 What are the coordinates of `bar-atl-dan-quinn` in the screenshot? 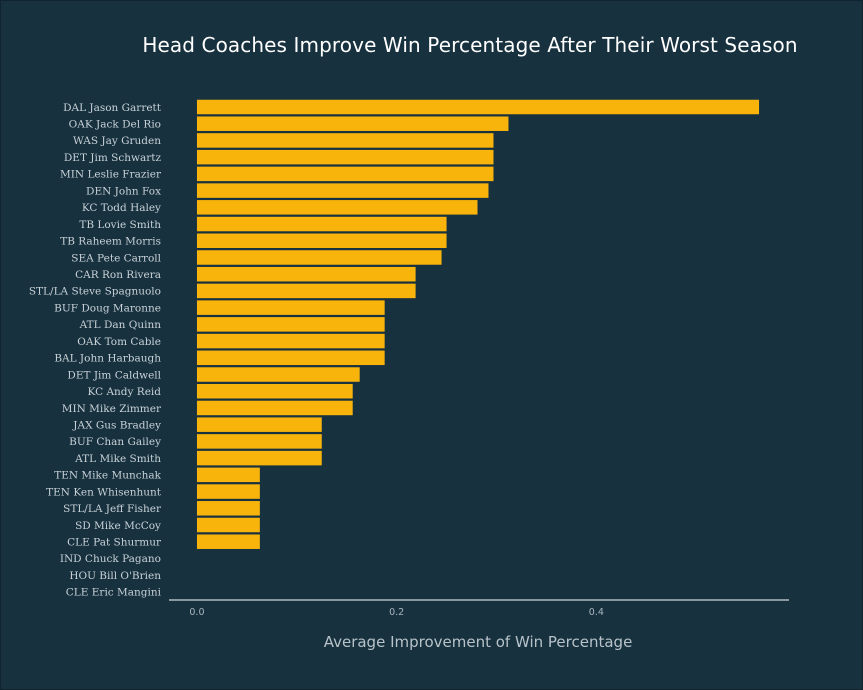 It's located at (290, 324).